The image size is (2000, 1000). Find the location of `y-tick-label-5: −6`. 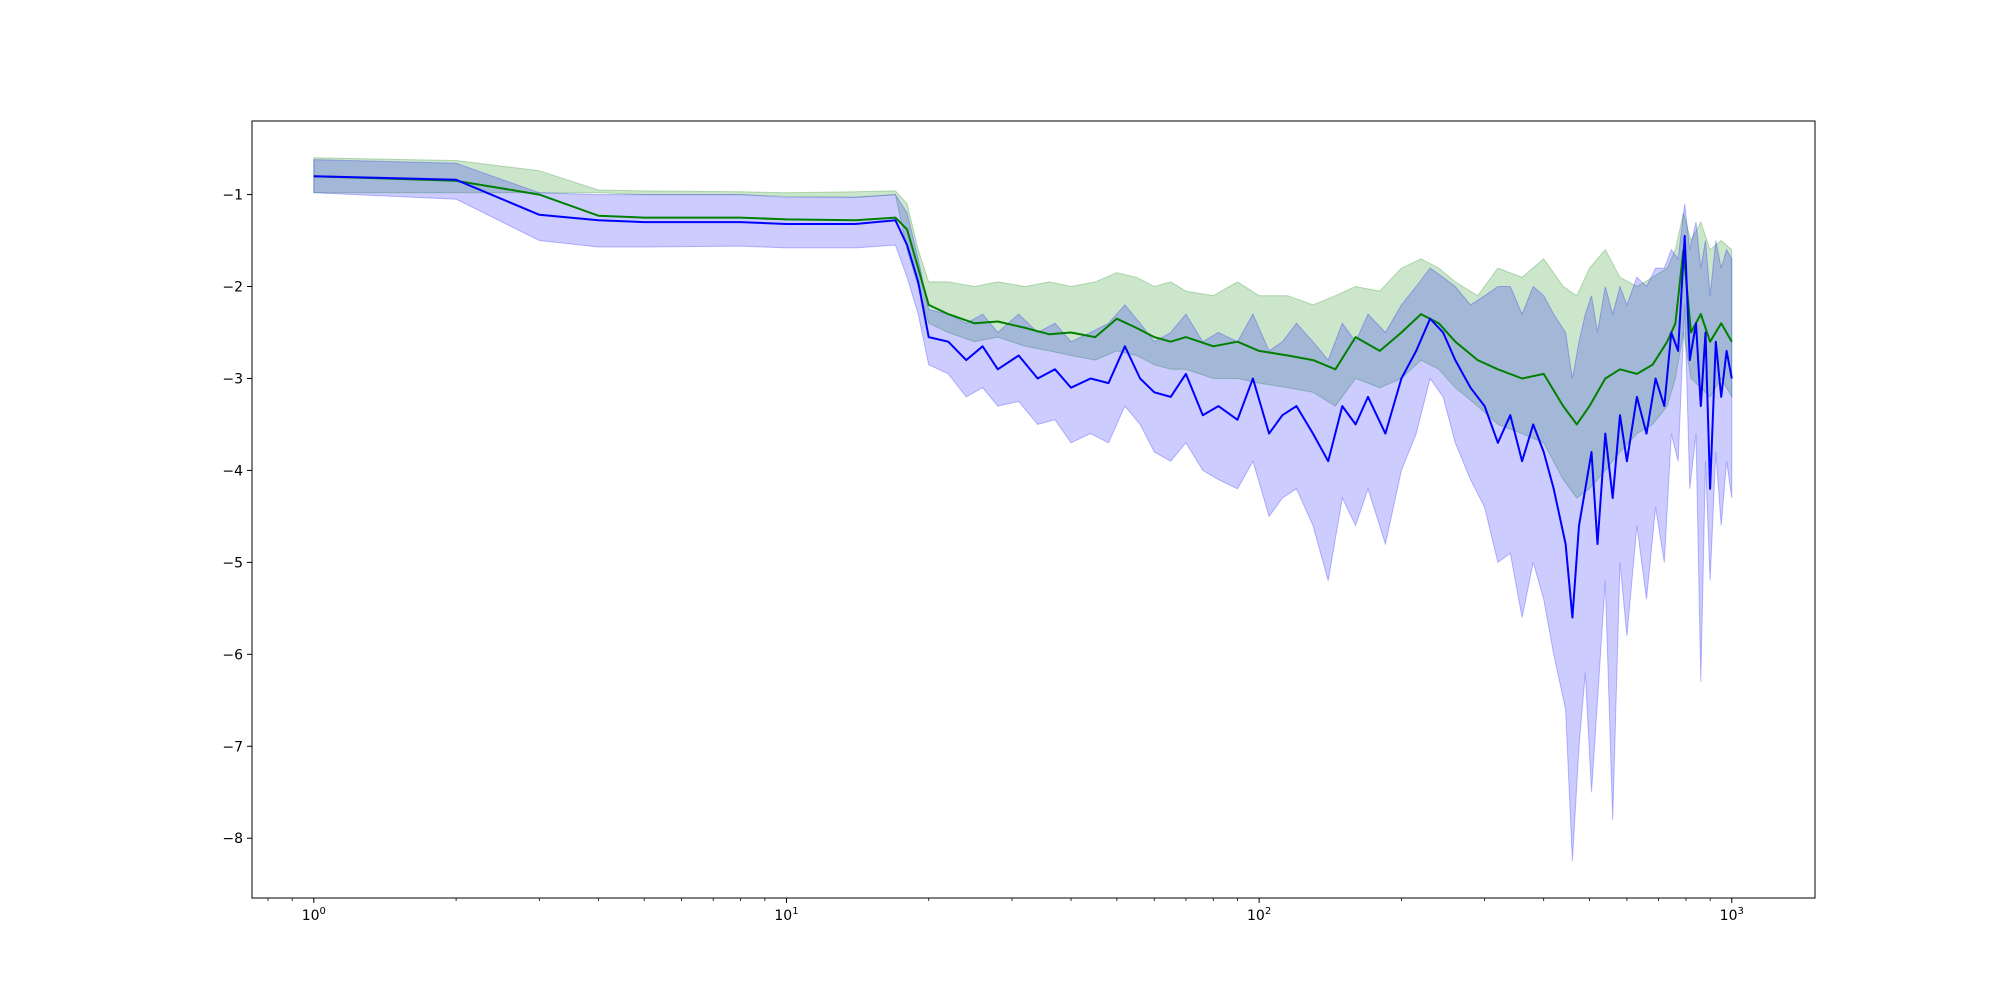

y-tick-label-5: −6 is located at coordinates (232, 655).